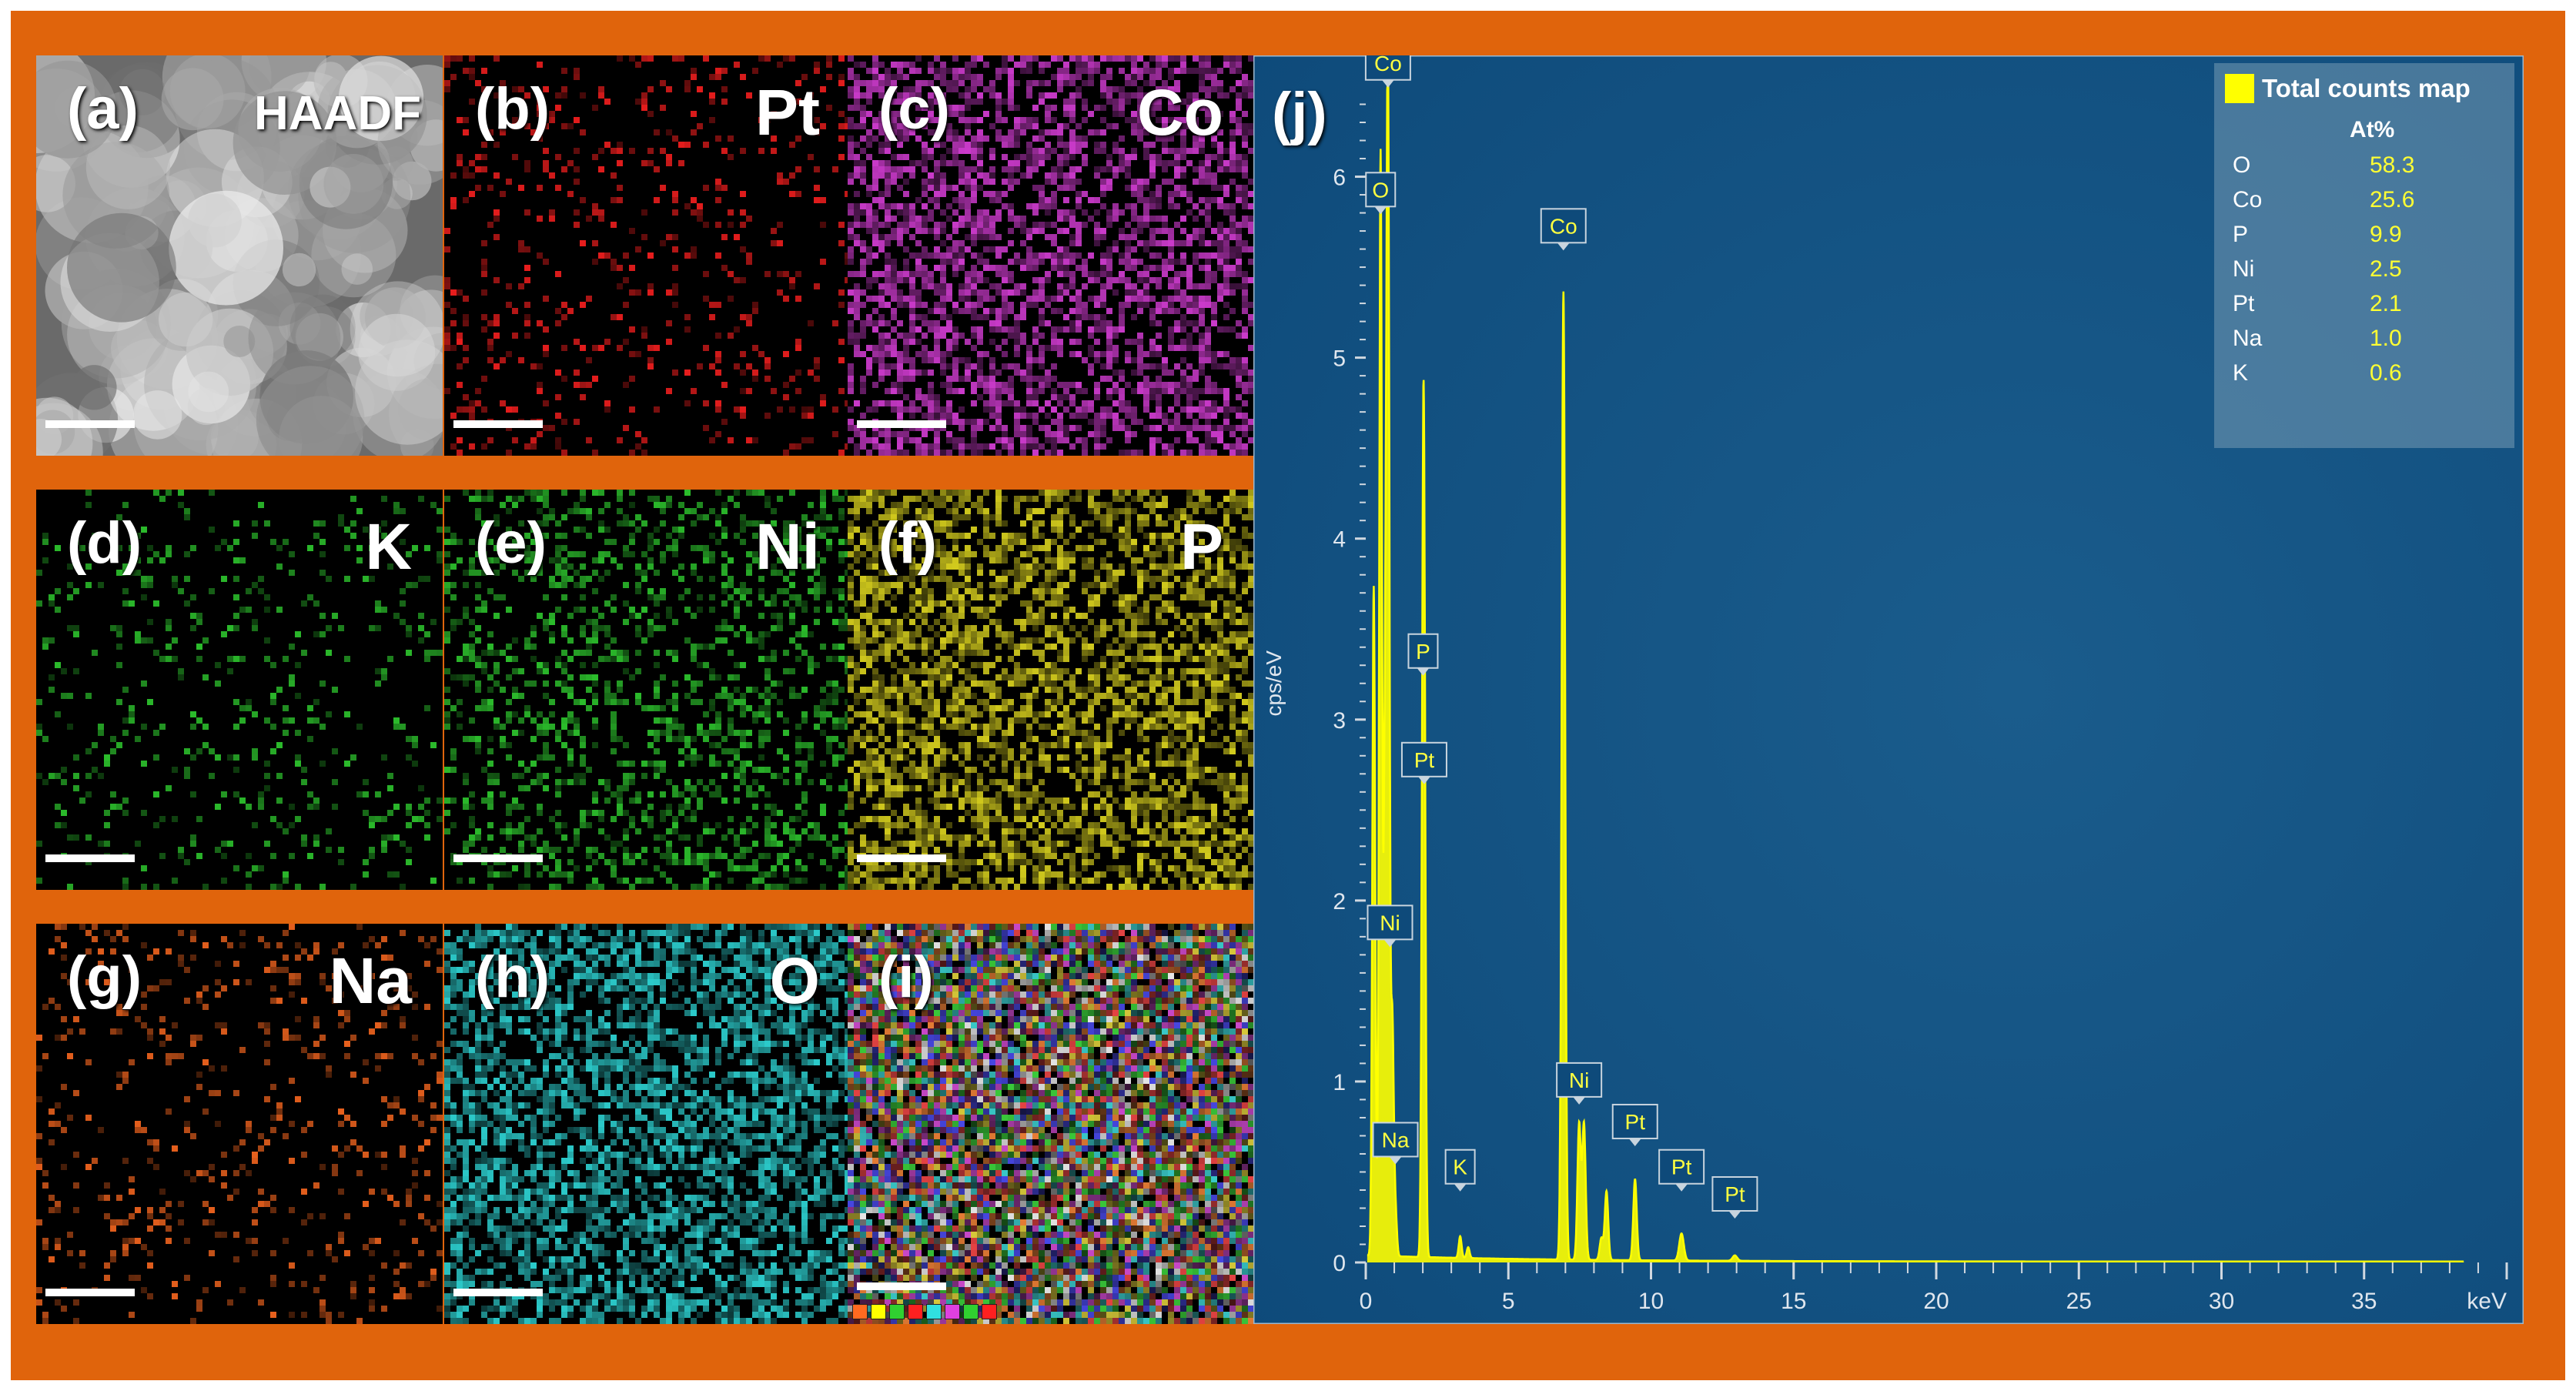 Image resolution: width=2576 pixels, height=1391 pixels. What do you see at coordinates (2241, 234) in the screenshot?
I see `legend-element: P` at bounding box center [2241, 234].